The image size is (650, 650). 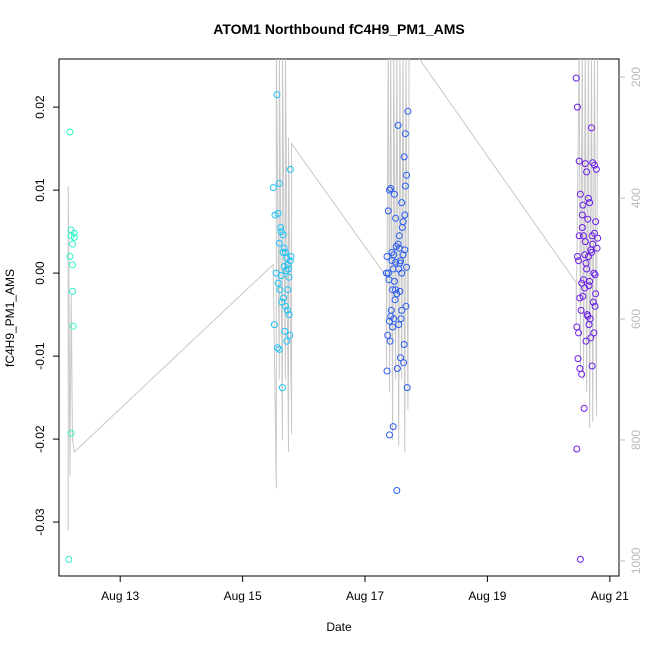 I want to click on y2-tick-label: 200, so click(x=636, y=77).